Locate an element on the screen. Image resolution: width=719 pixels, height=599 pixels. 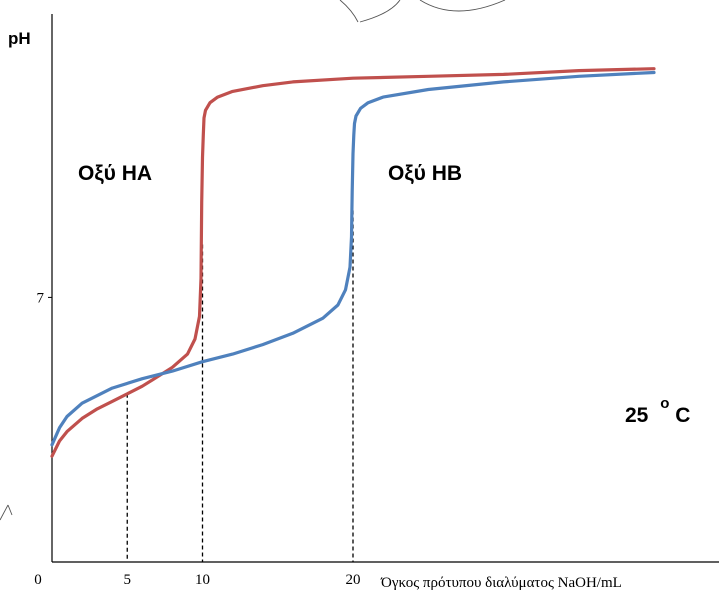
x-axis-title: Όγκος πρότυπου διαλύματος NaOH/mL is located at coordinates (501, 583).